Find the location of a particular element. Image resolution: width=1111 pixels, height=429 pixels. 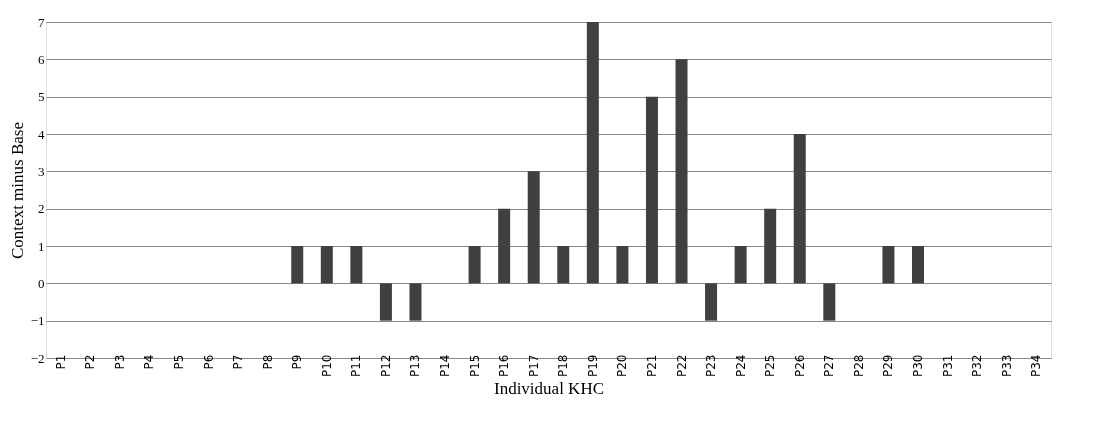

y-tick-label: −2 is located at coordinates (37, 358).